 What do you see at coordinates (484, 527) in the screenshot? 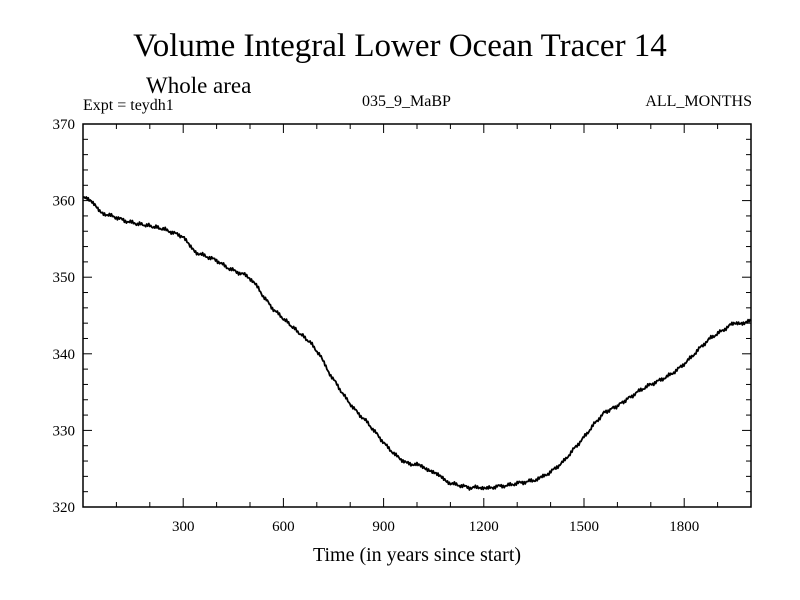
I see `x-tick-label: 1200` at bounding box center [484, 527].